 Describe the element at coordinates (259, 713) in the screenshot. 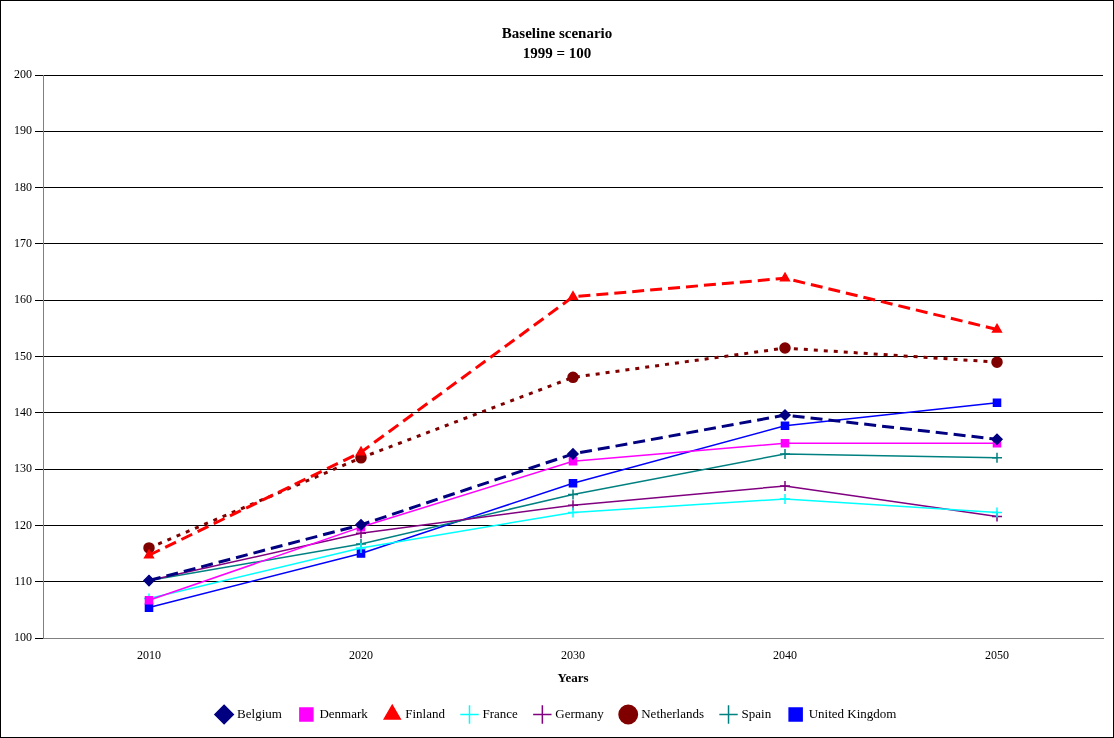

I see `legend-label: Belgium` at that location.